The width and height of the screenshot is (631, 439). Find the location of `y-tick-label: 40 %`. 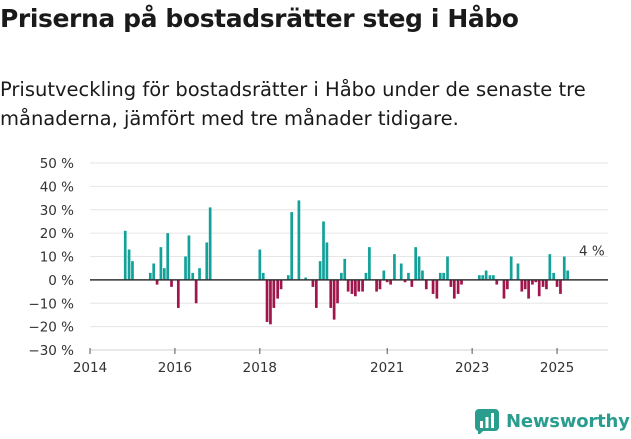

y-tick-label: 40 % is located at coordinates (57, 187).